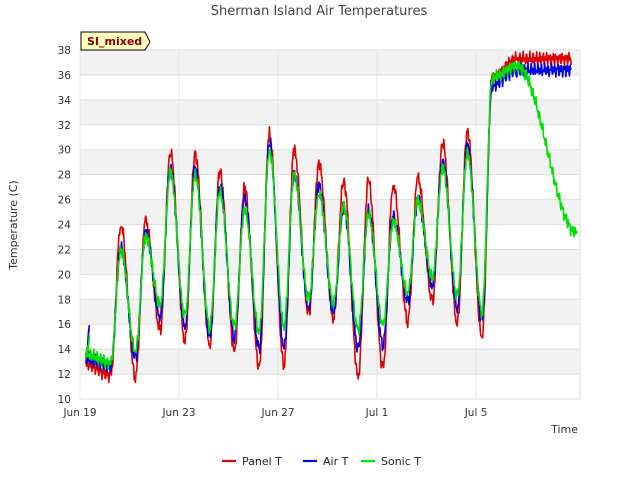 The width and height of the screenshot is (640, 480). Describe the element at coordinates (65, 201) in the screenshot. I see `y-tick-label: 26` at that location.